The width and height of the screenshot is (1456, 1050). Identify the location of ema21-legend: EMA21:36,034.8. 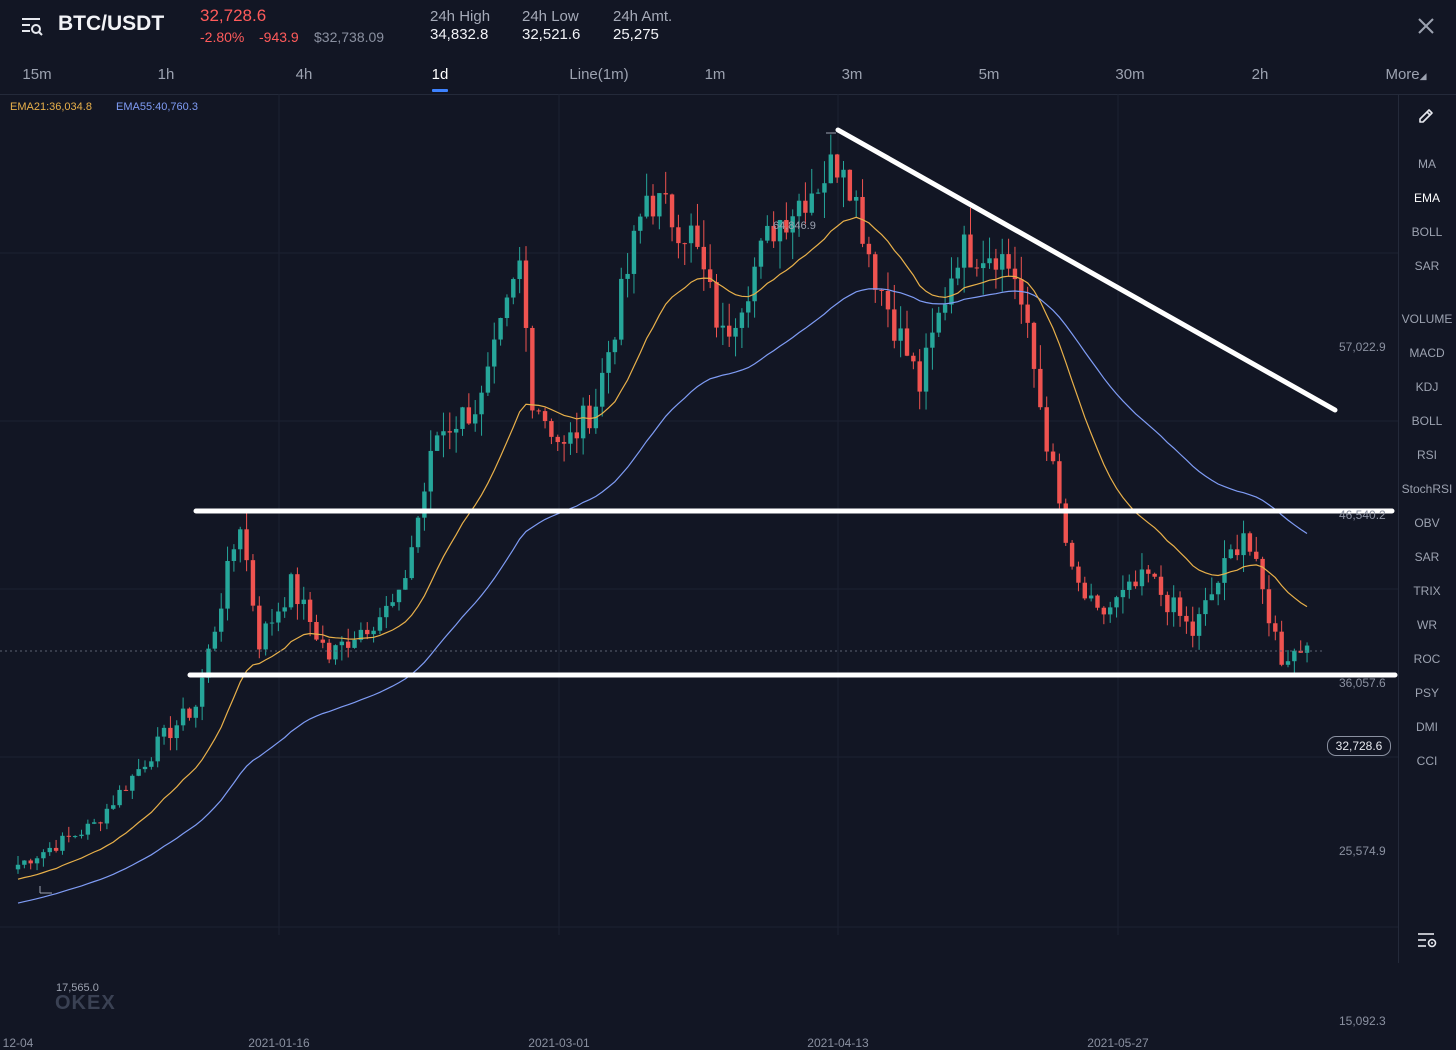
(51, 107).